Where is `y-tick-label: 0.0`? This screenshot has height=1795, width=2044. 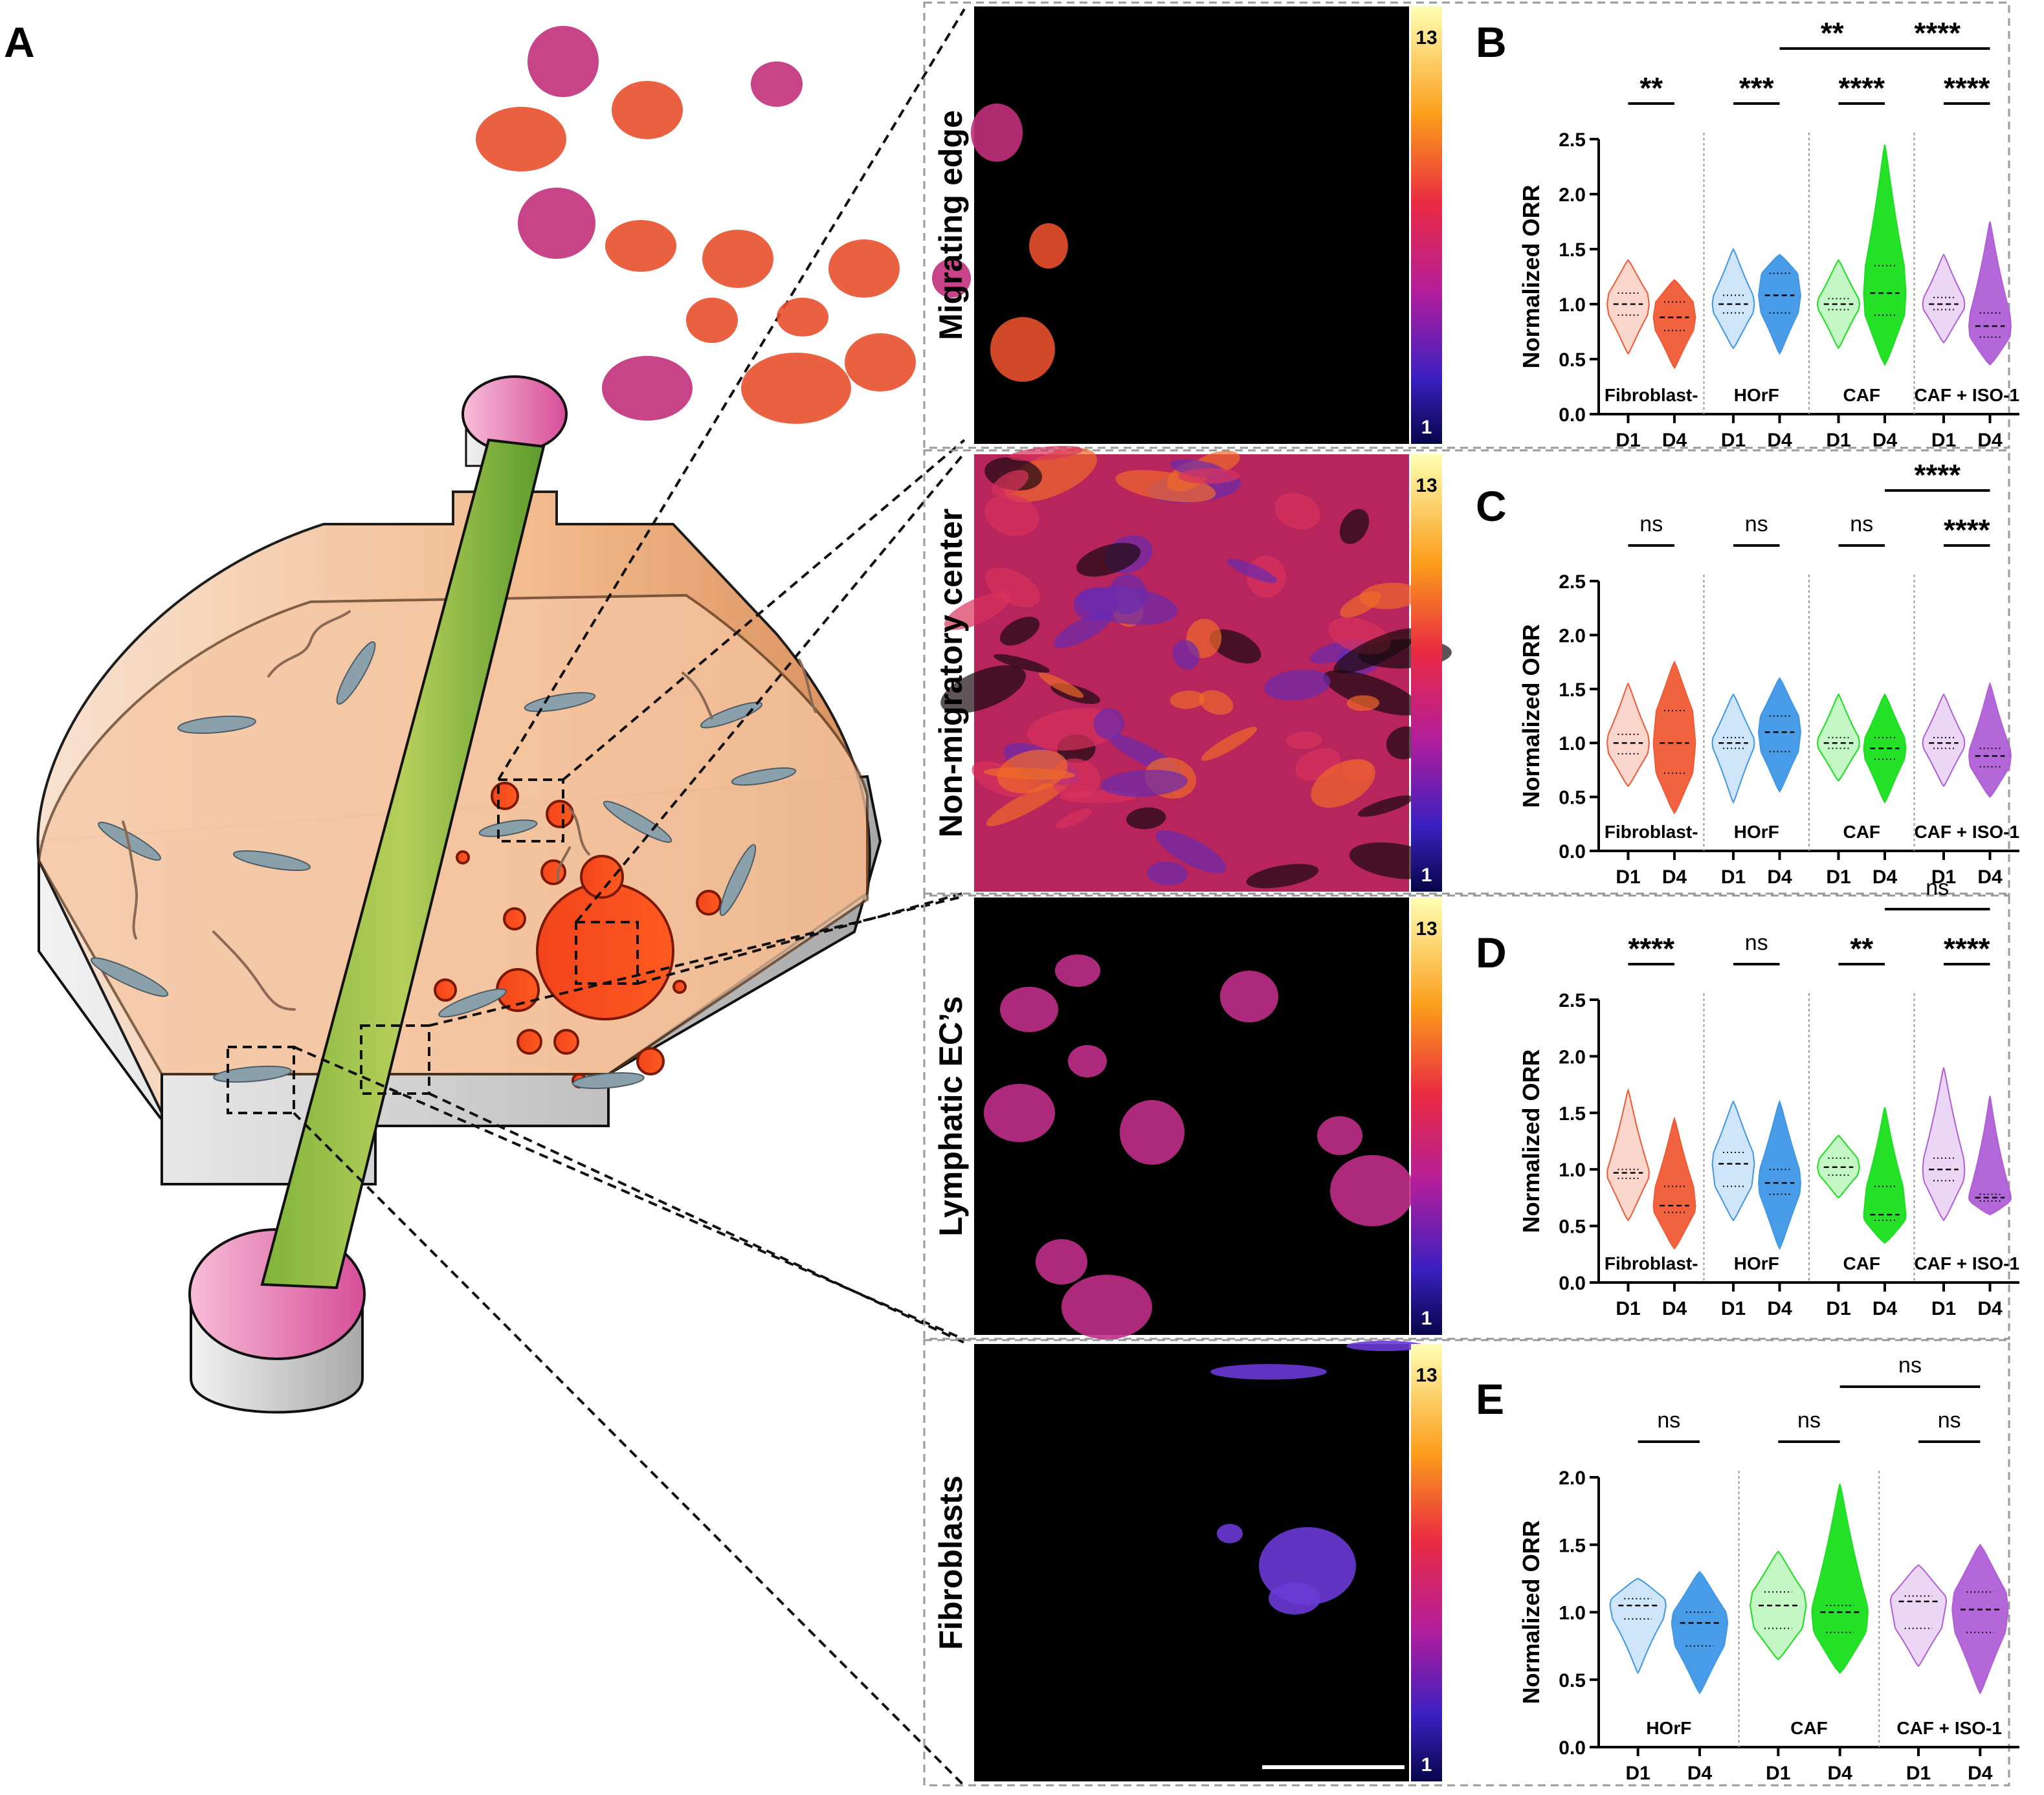
y-tick-label: 0.0 is located at coordinates (1572, 852).